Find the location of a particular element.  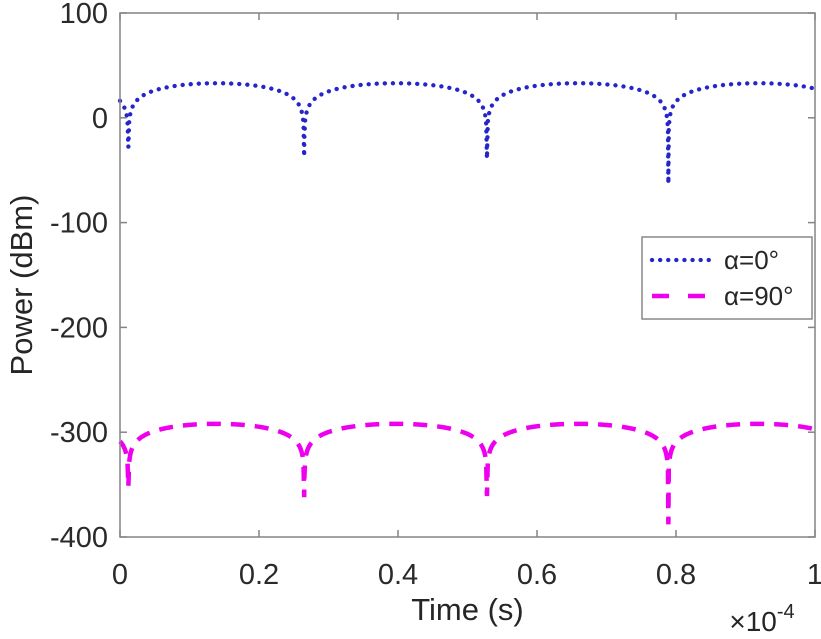

legend-label-alpha-0: α=0° is located at coordinates (751, 260).